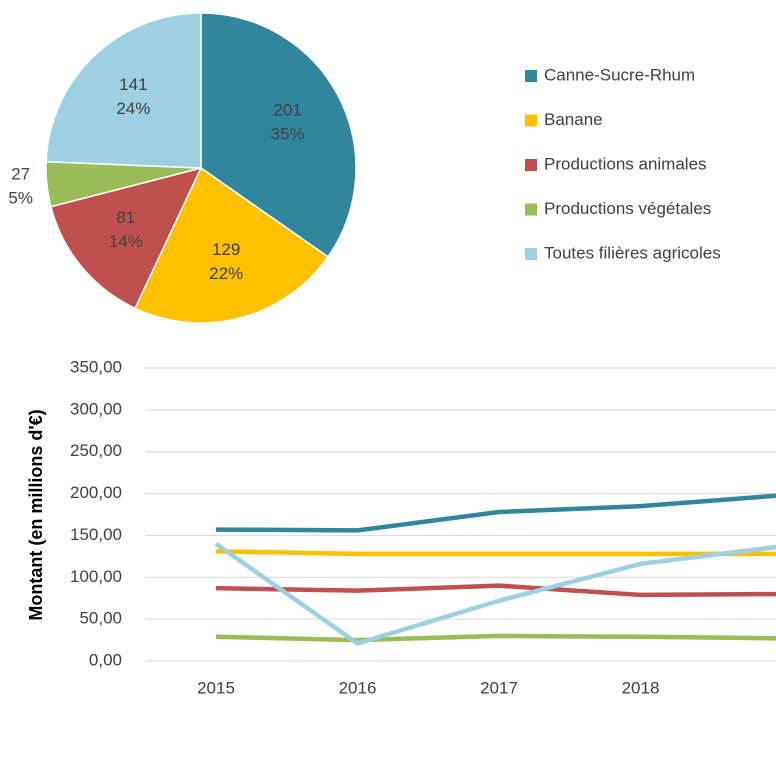 This screenshot has height=758, width=776. Describe the element at coordinates (125, 217) in the screenshot. I see `slice-value-label: 81` at that location.